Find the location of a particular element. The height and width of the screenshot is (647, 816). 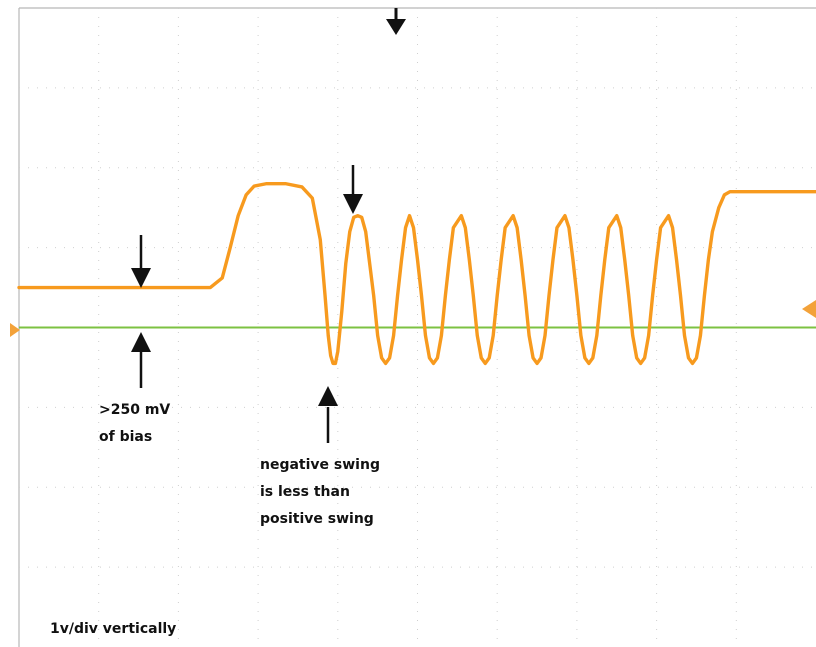

top-trigger-arrow is located at coordinates (396, 21).